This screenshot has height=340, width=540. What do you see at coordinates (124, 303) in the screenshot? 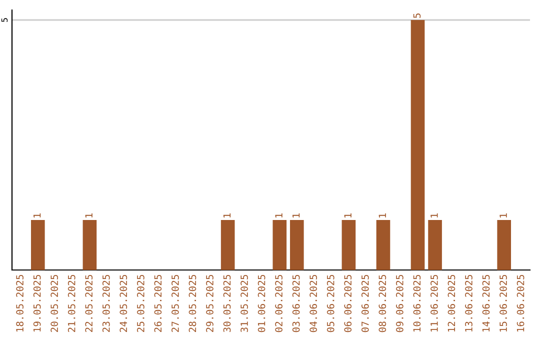
I see `x-tick-label: 24.05.2025` at bounding box center [124, 303].